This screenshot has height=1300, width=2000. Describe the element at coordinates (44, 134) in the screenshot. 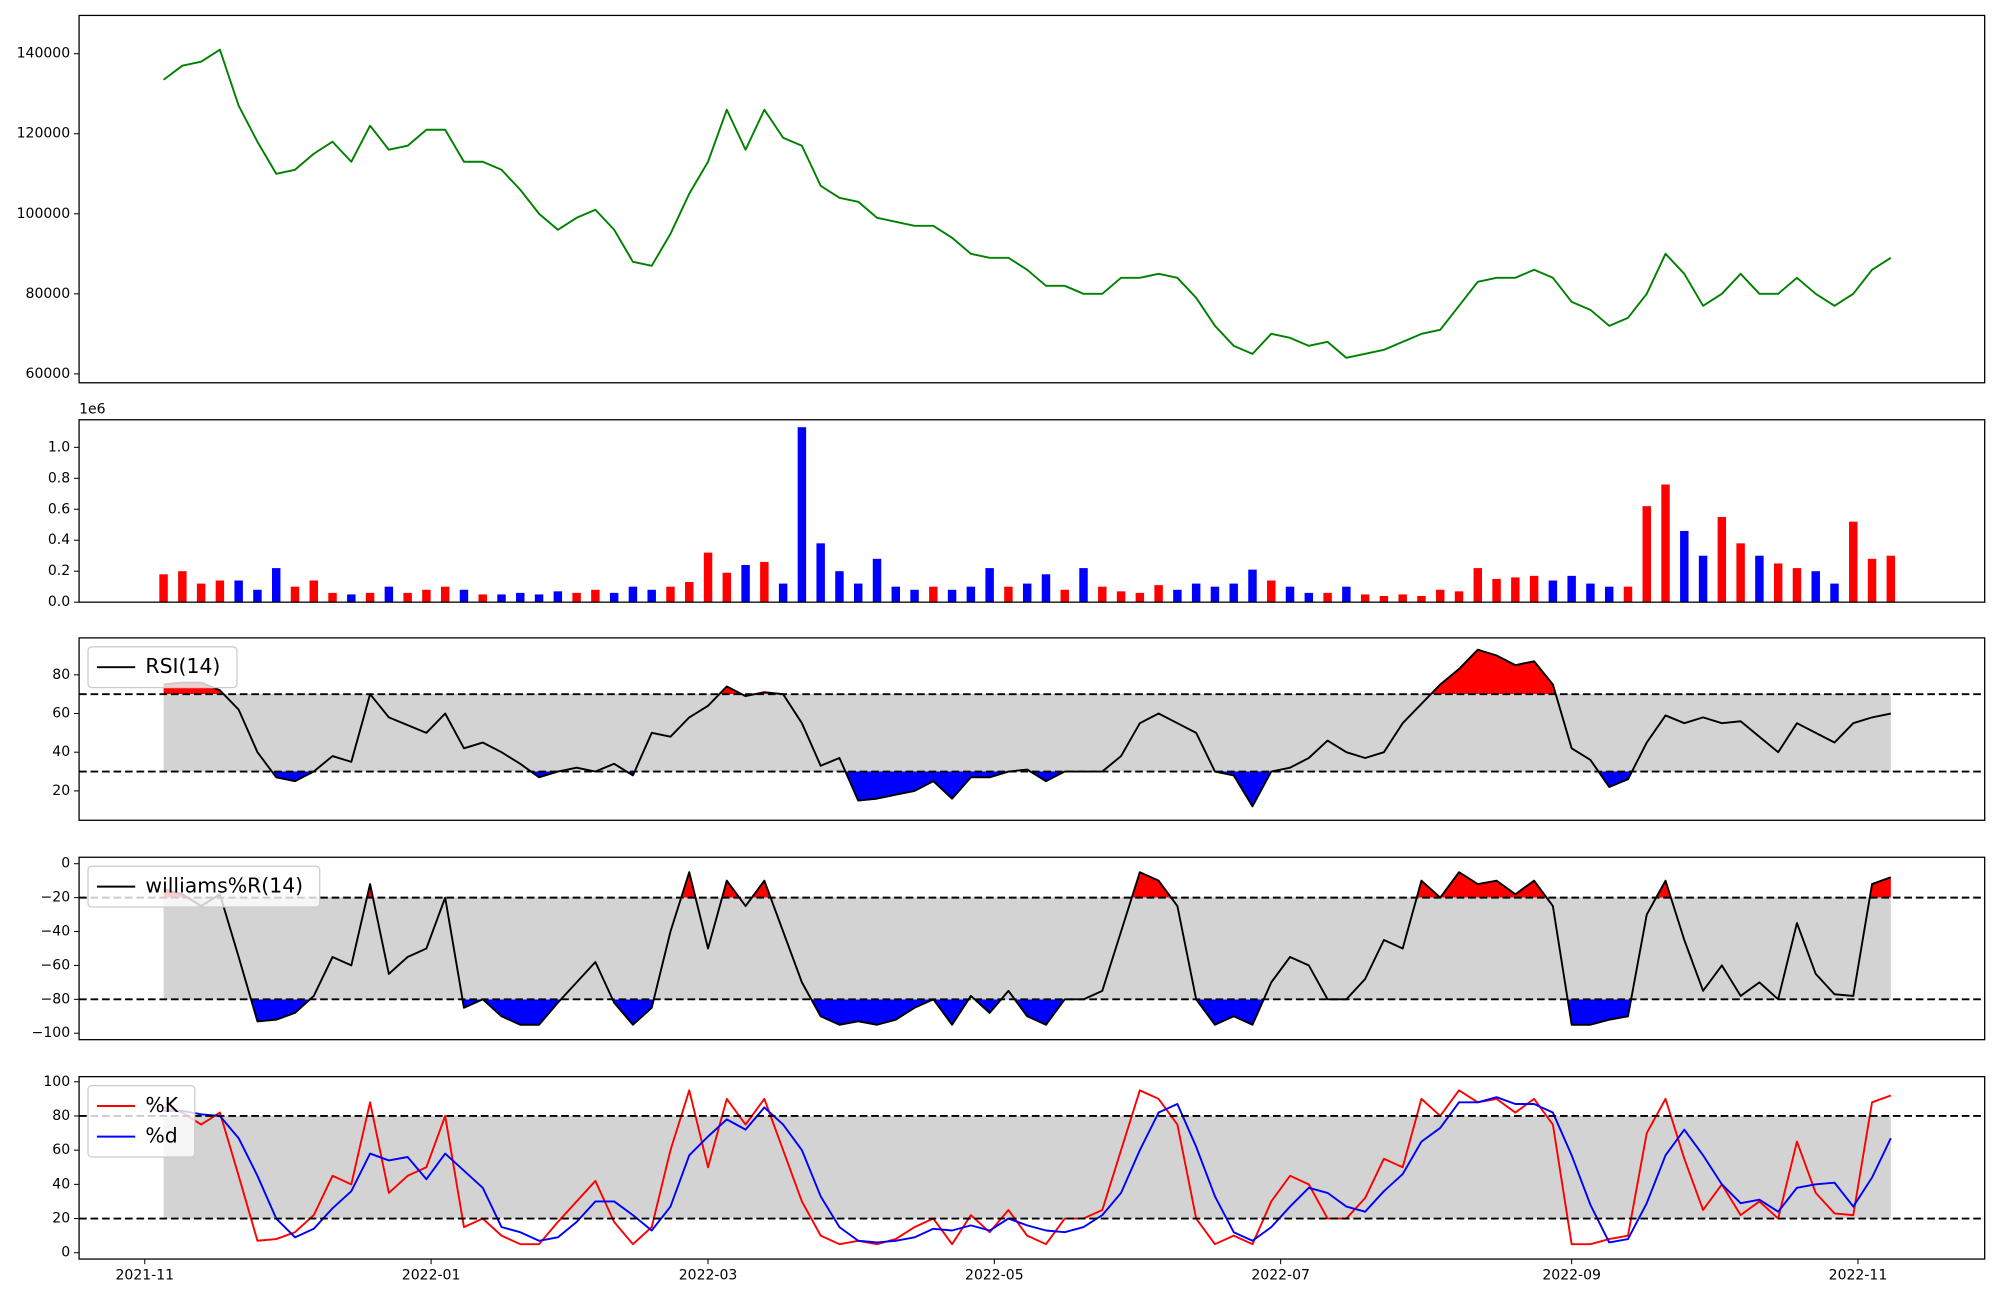

I see `y-tick-label: 120000` at that location.